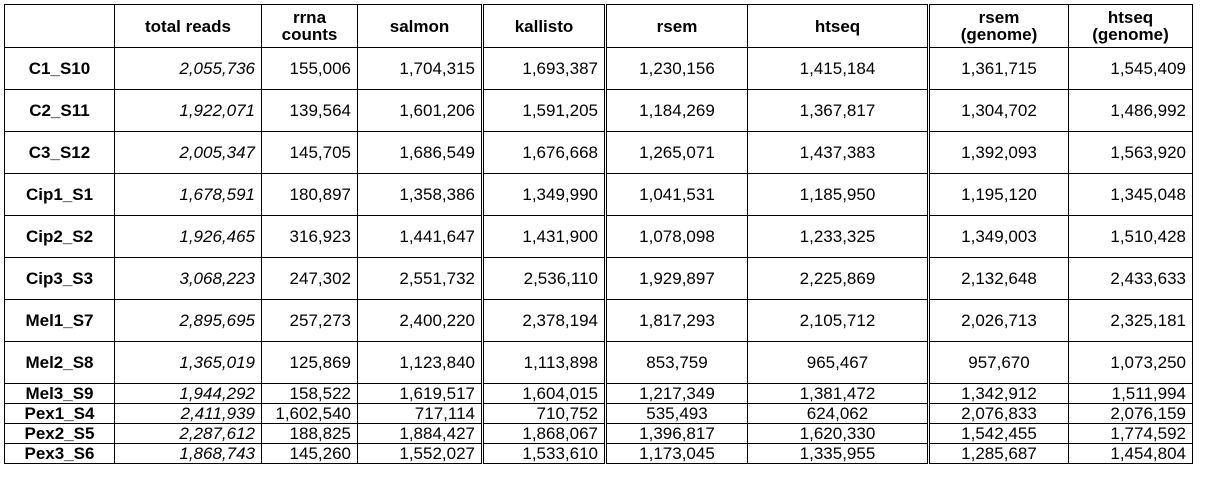 Image resolution: width=1210 pixels, height=497 pixels. Describe the element at coordinates (188, 68) in the screenshot. I see `total-reads-cell: 2,055,736` at that location.